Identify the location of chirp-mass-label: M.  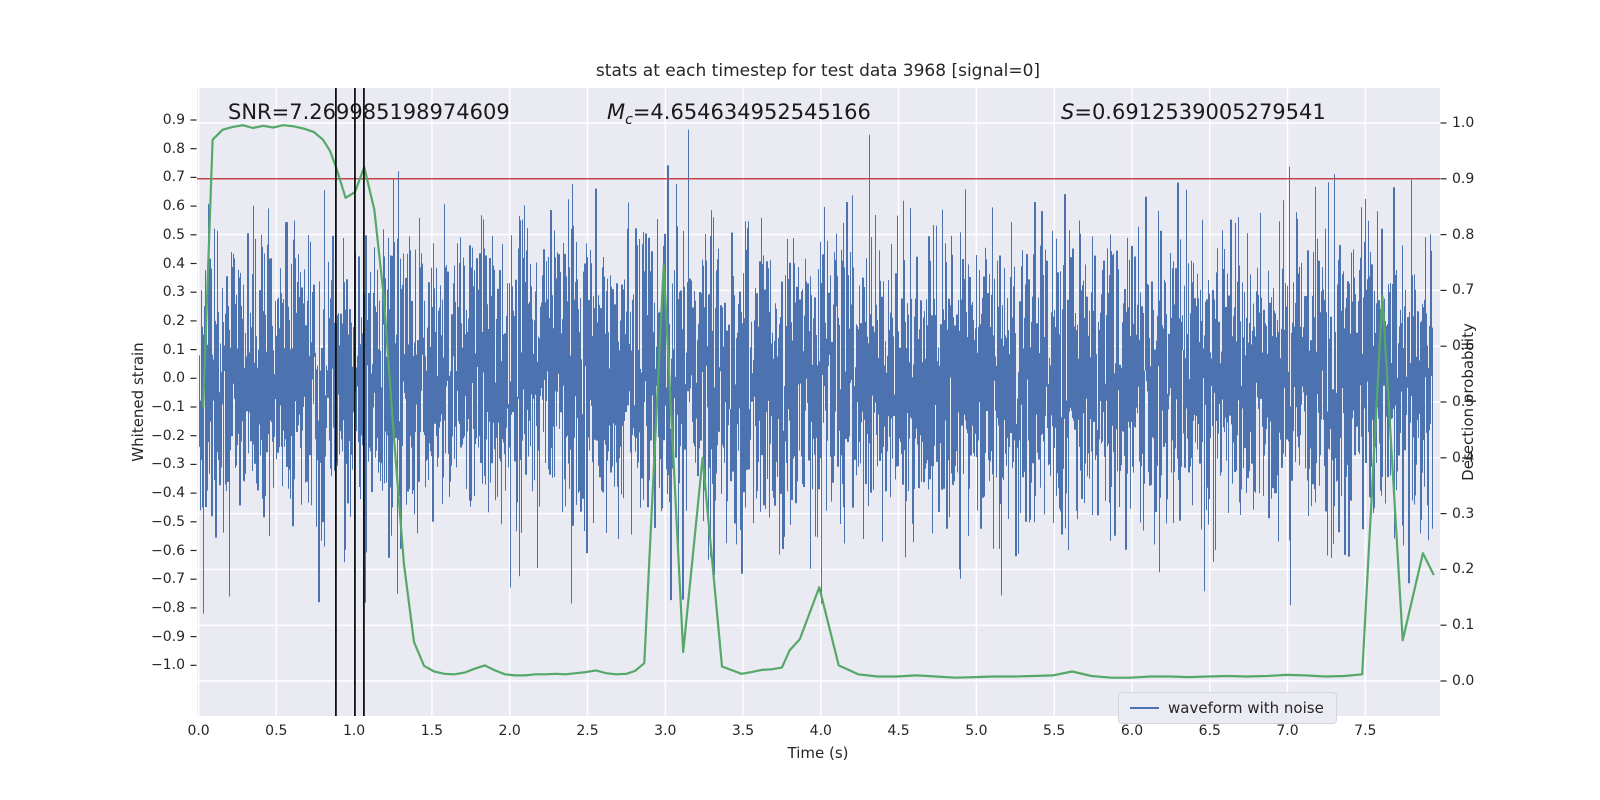
(616, 112).